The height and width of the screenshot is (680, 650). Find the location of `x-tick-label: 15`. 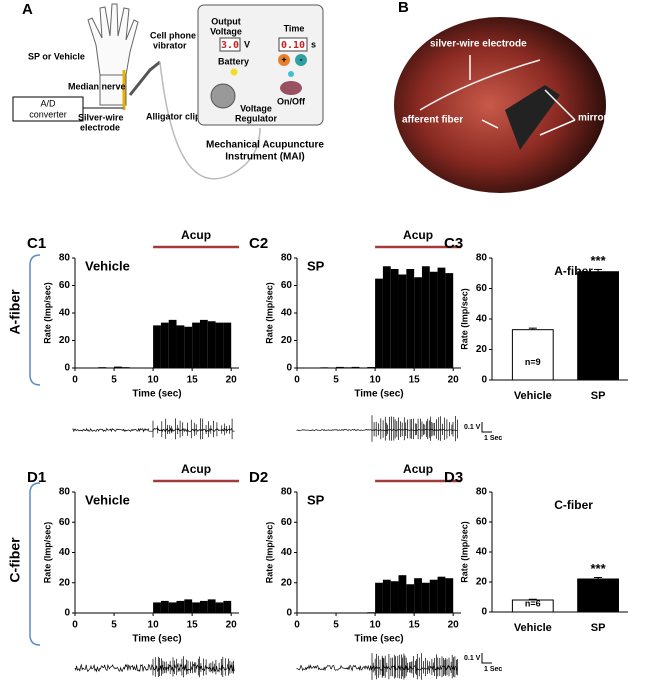

x-tick-label: 15 is located at coordinates (415, 380).